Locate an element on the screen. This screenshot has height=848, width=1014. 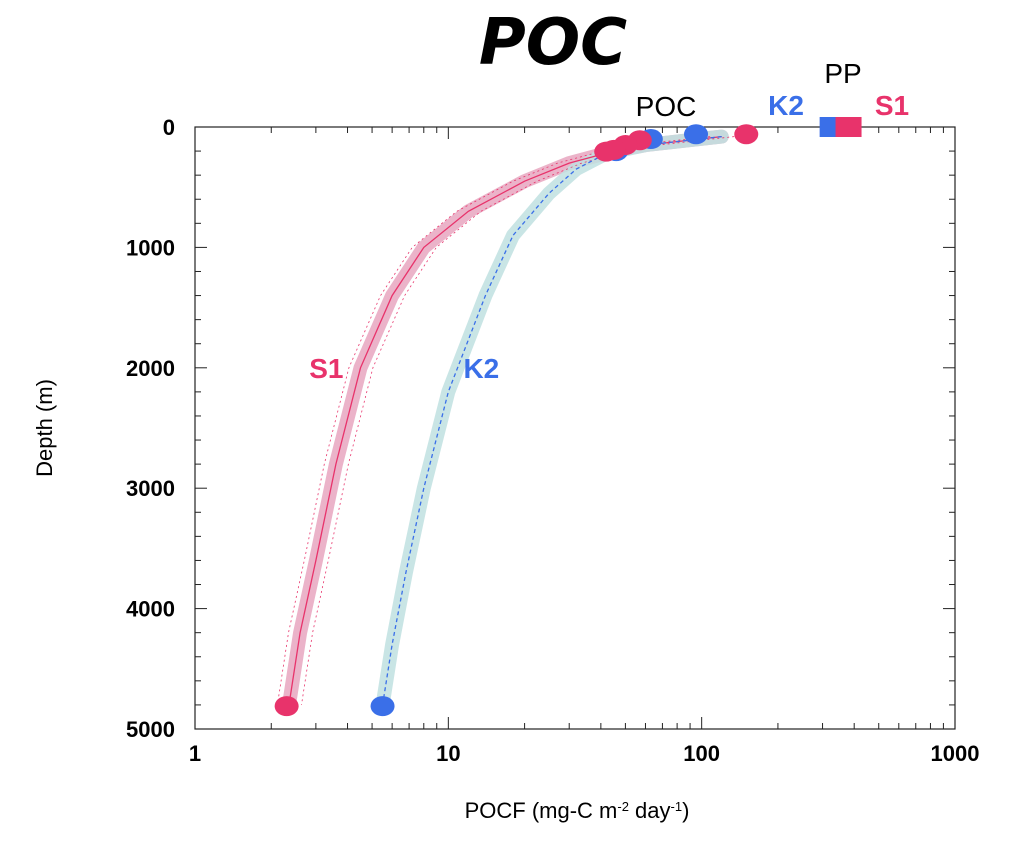
pp-markers is located at coordinates (840, 127).